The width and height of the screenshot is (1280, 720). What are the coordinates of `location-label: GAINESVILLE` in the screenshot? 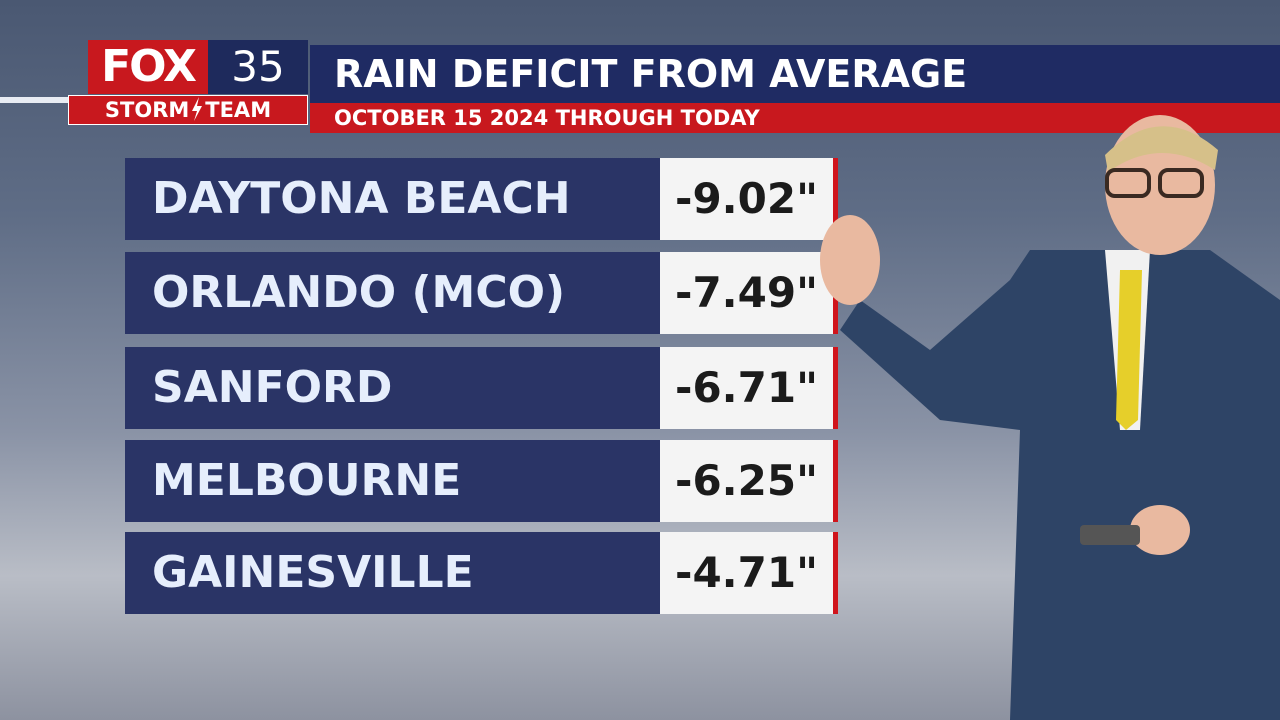 It's located at (392, 573).